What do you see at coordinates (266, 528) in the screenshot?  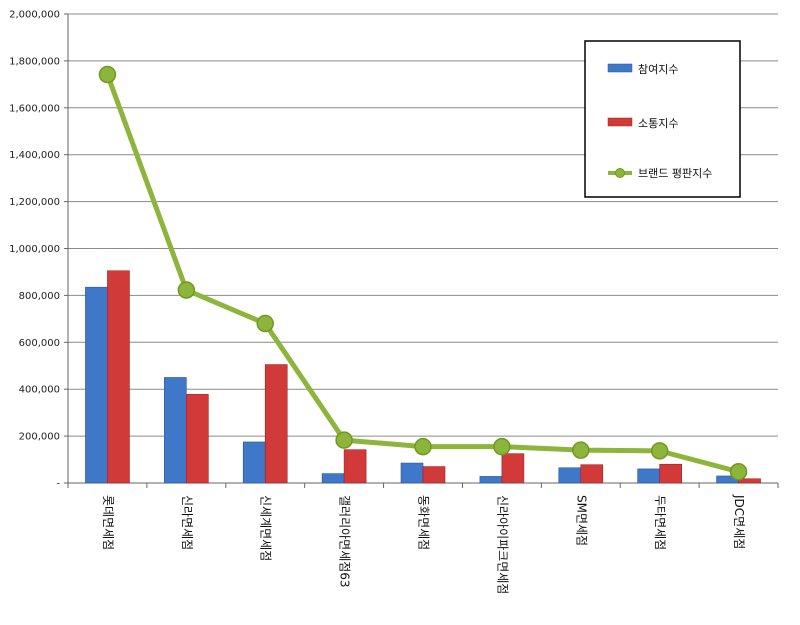 I see `x-tick-label: 신세계면세점` at bounding box center [266, 528].